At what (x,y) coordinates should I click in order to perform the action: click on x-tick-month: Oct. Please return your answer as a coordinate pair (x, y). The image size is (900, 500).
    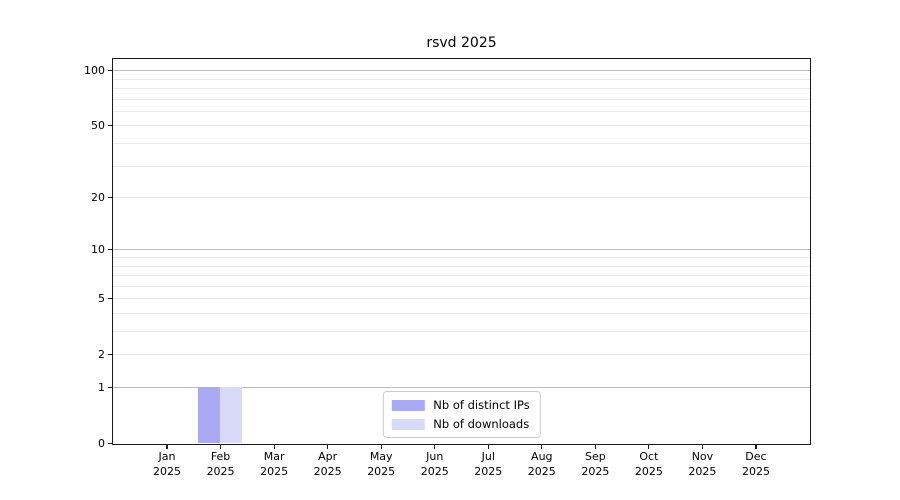
    Looking at the image, I should click on (649, 456).